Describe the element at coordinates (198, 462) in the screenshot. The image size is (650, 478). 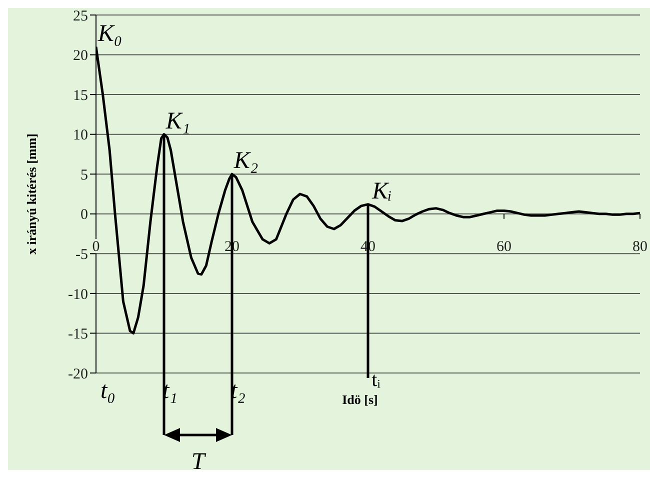
I see `text: T` at that location.